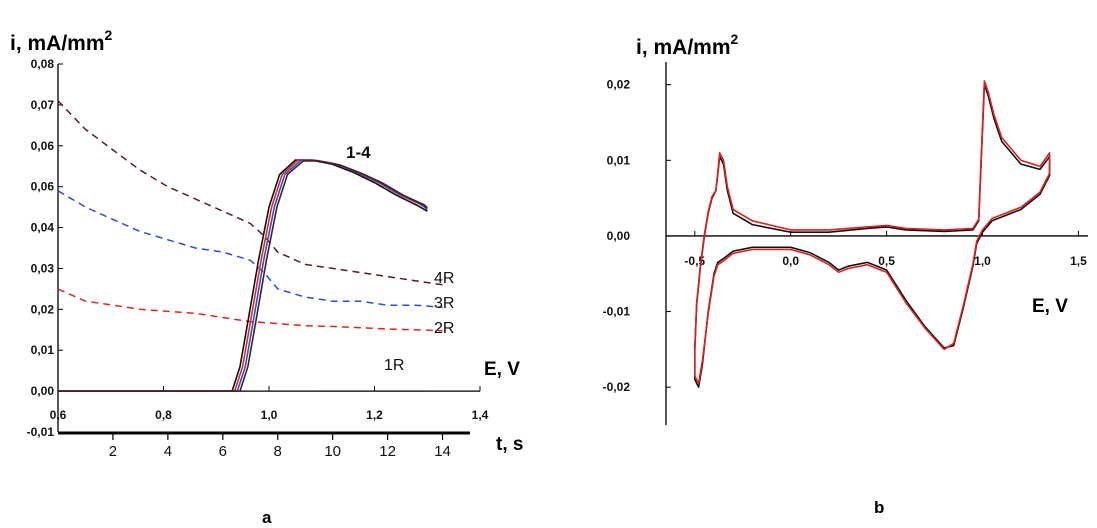 The height and width of the screenshot is (528, 1097). What do you see at coordinates (267, 517) in the screenshot?
I see `panel-a-label: a` at bounding box center [267, 517].